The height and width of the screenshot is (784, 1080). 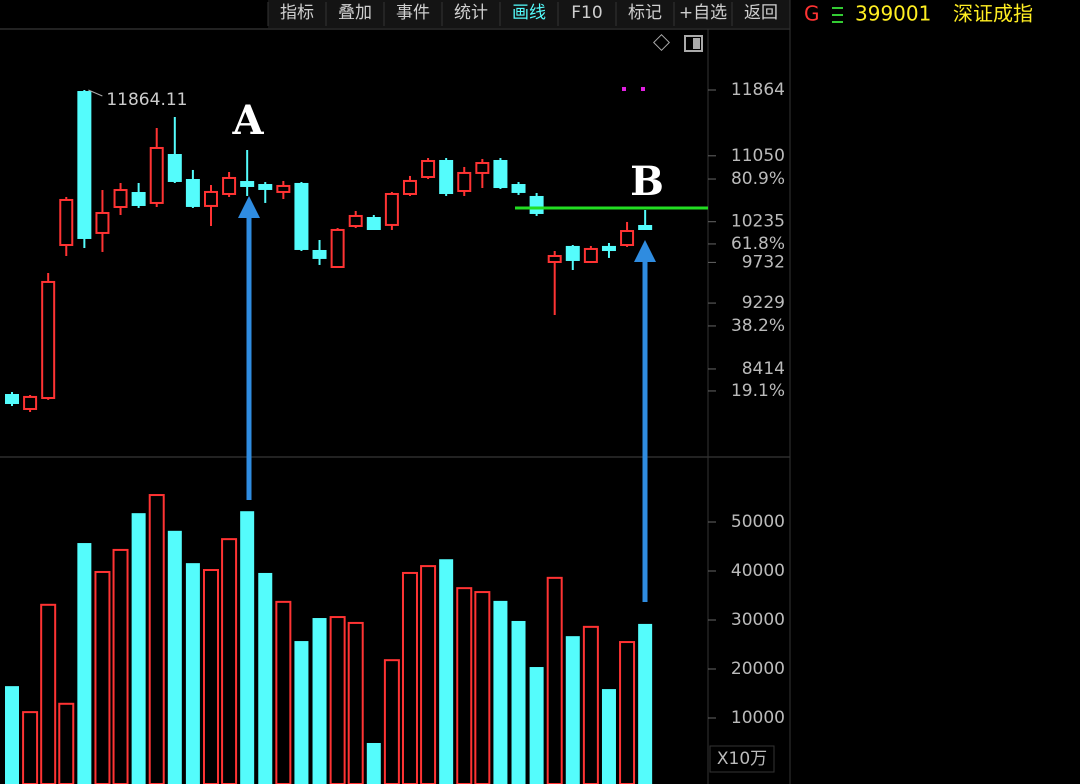 What do you see at coordinates (763, 303) in the screenshot?
I see `y-tick-label: 9229` at bounding box center [763, 303].